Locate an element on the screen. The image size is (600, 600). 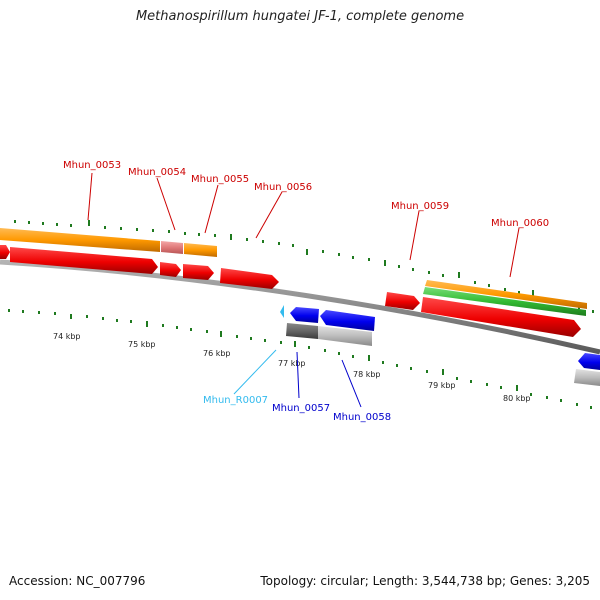
feature-bar-mhun-0060-green is located at coordinates (504, 301).